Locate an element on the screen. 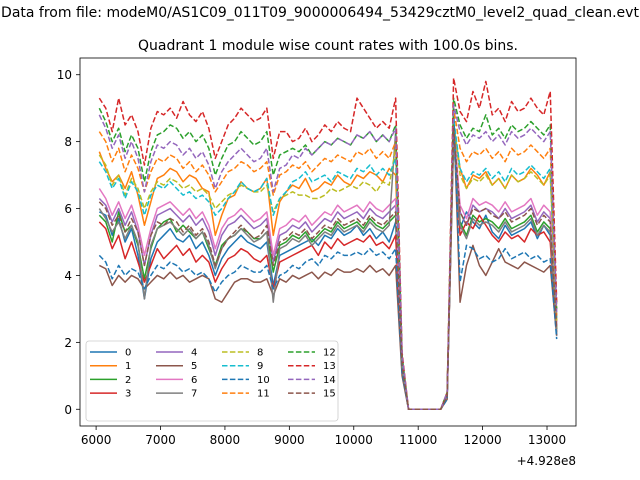  y-tick-label-2: 2 is located at coordinates (68, 343).